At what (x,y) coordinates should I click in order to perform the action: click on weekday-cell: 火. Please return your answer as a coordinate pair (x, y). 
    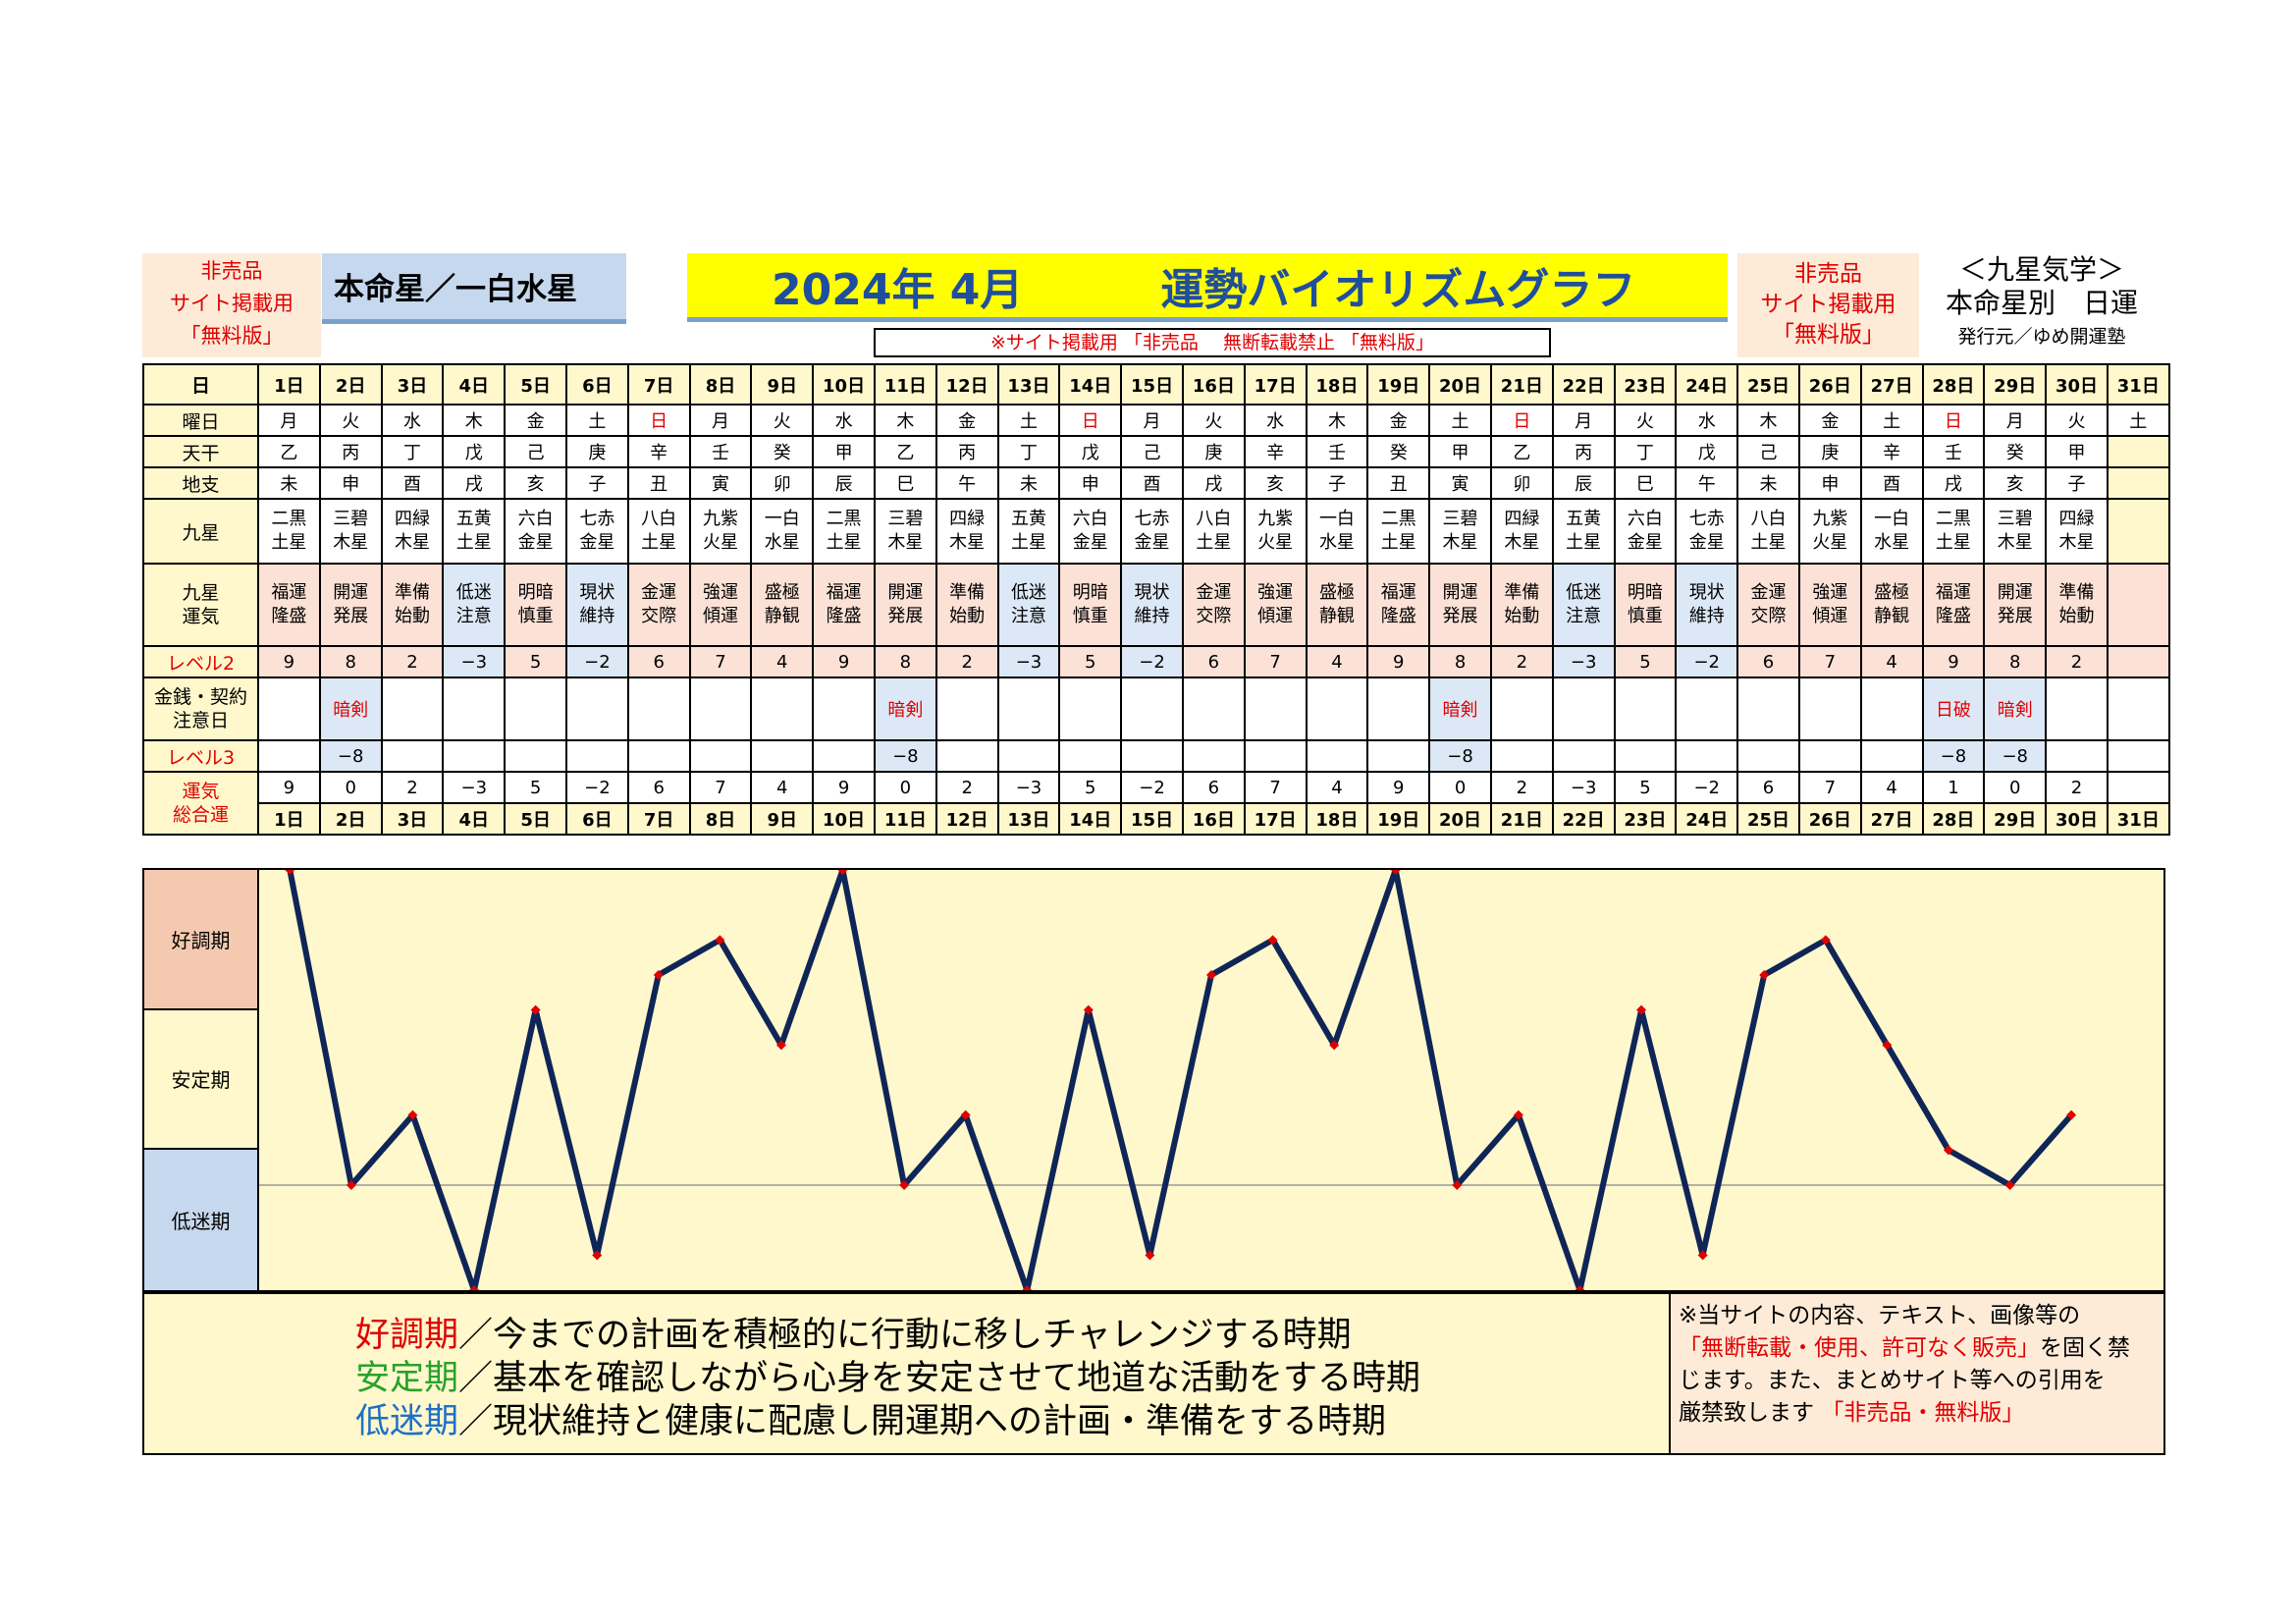
    Looking at the image, I should click on (2077, 420).